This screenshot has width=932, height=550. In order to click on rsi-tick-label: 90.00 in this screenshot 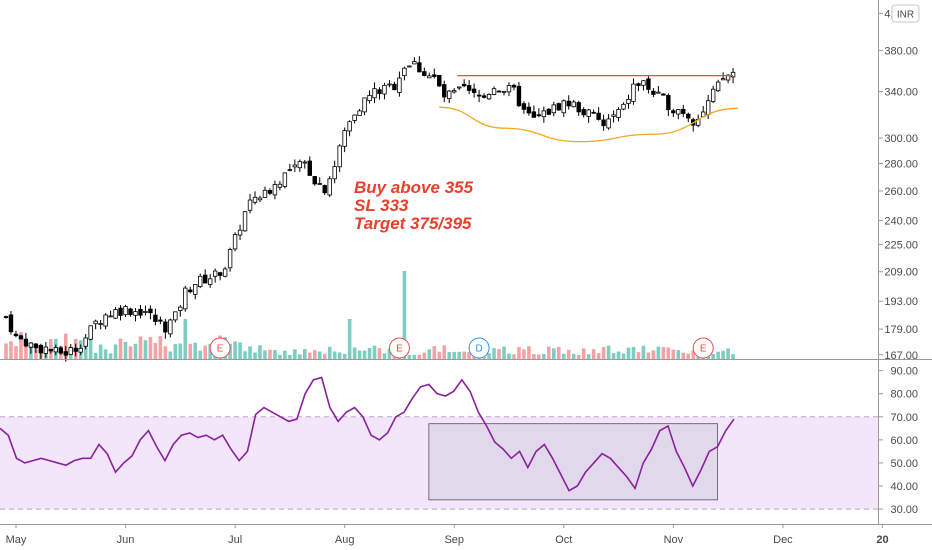, I will do `click(904, 372)`.